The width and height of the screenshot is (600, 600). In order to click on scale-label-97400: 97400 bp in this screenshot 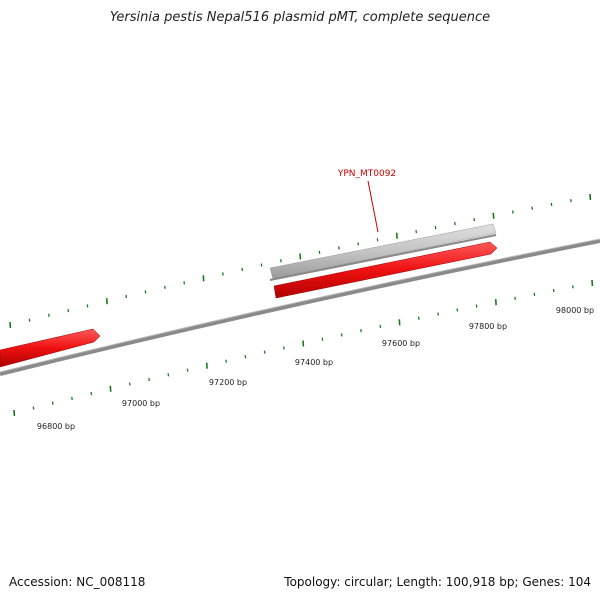, I will do `click(314, 362)`.